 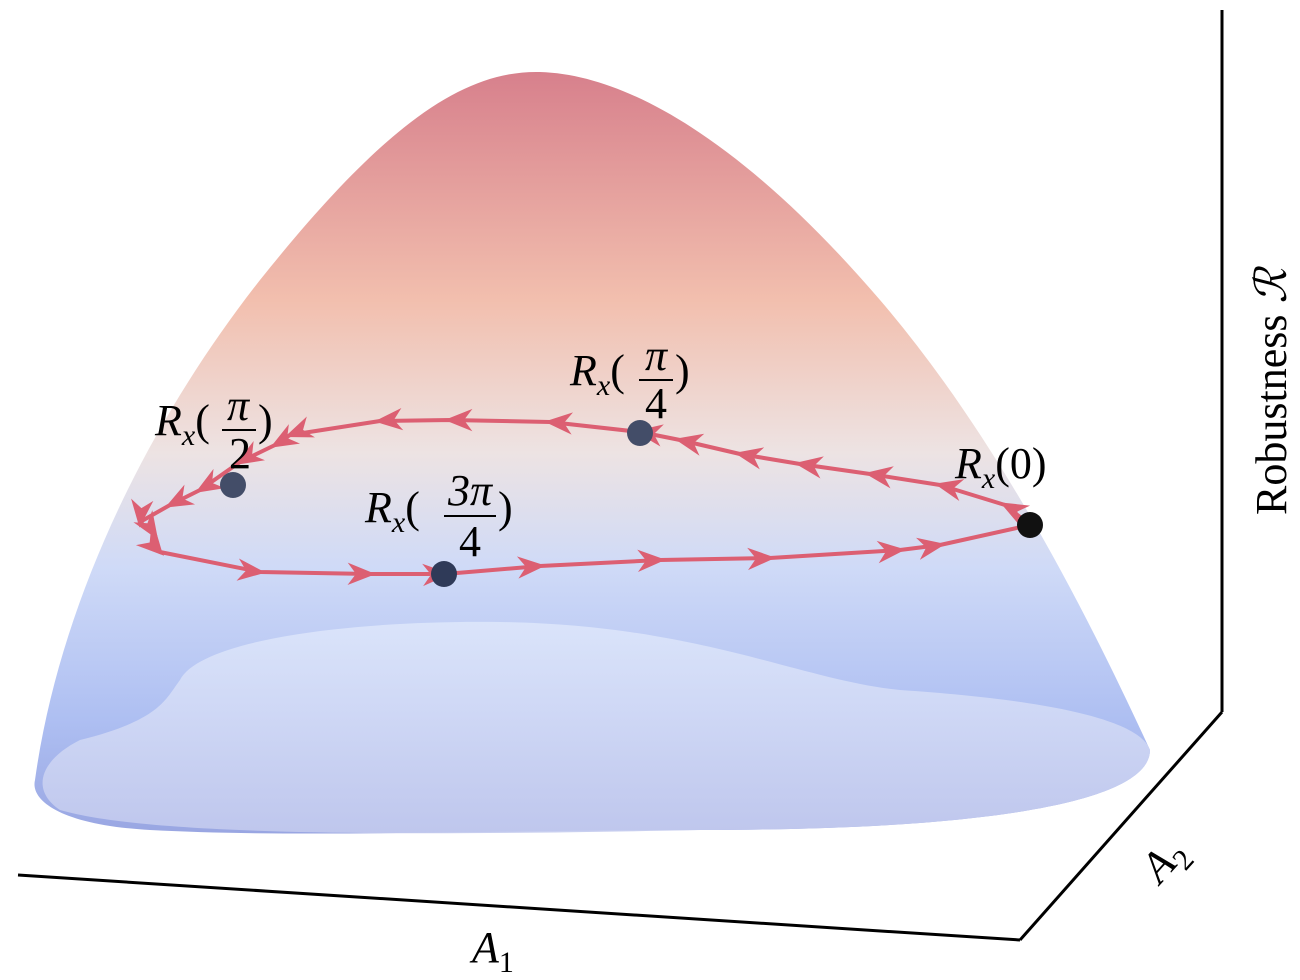 I want to click on svg-text: Rx(0), so click(x=1000, y=467).